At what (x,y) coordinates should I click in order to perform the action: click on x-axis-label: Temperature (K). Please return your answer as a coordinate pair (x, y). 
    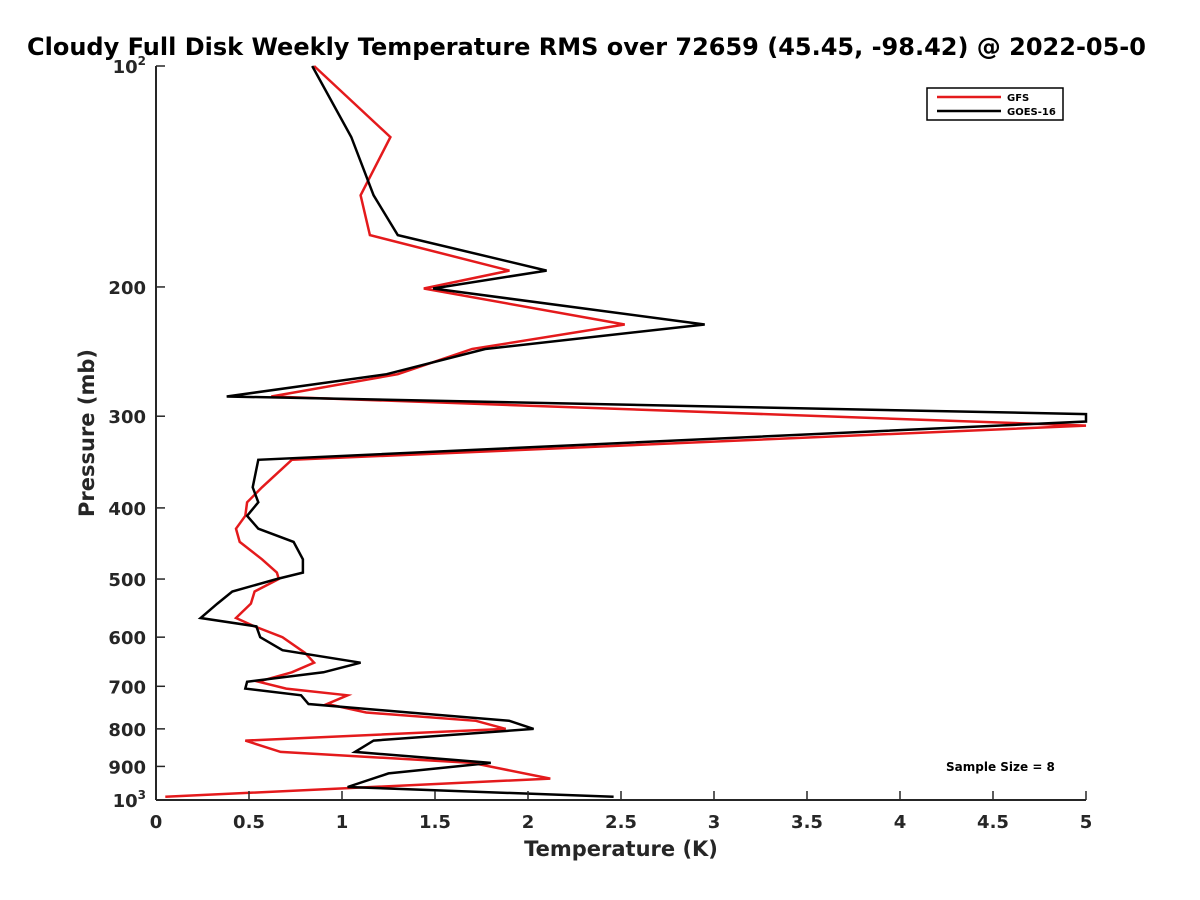
    Looking at the image, I should click on (621, 849).